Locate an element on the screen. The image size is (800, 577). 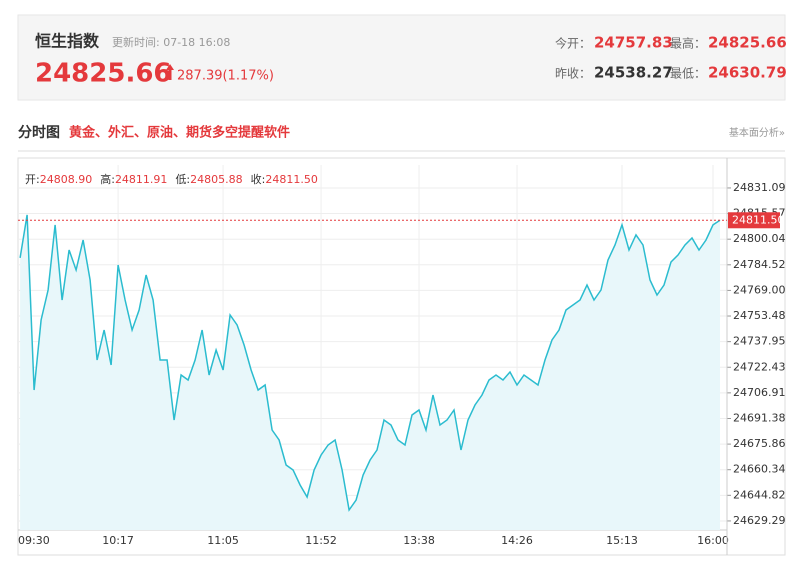
info-label: 收: is located at coordinates (258, 179).